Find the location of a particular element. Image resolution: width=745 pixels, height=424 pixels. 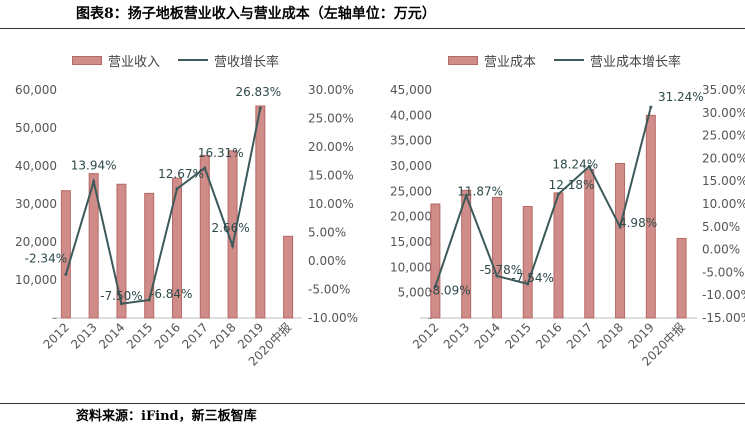

left-axis-tick-label: 20,000 is located at coordinates (36, 242).